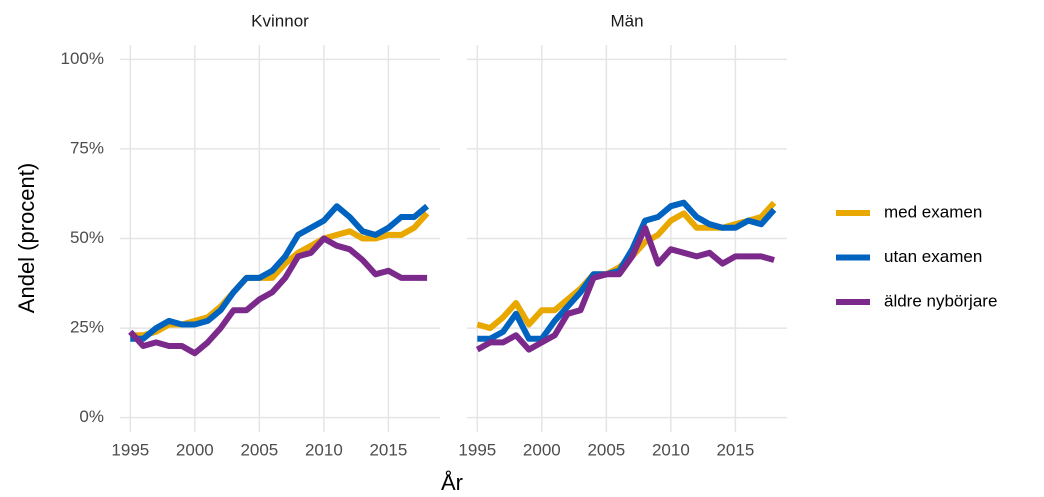 This screenshot has width=1044, height=497. Describe the element at coordinates (452, 482) in the screenshot. I see `x-axis-title: År` at that location.